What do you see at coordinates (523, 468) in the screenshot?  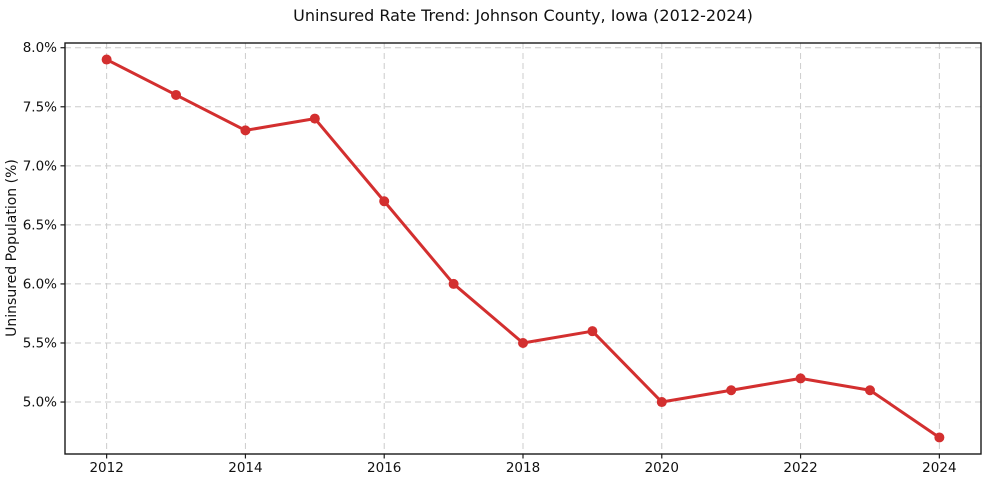 I see `x-tick-label: 2018` at bounding box center [523, 468].